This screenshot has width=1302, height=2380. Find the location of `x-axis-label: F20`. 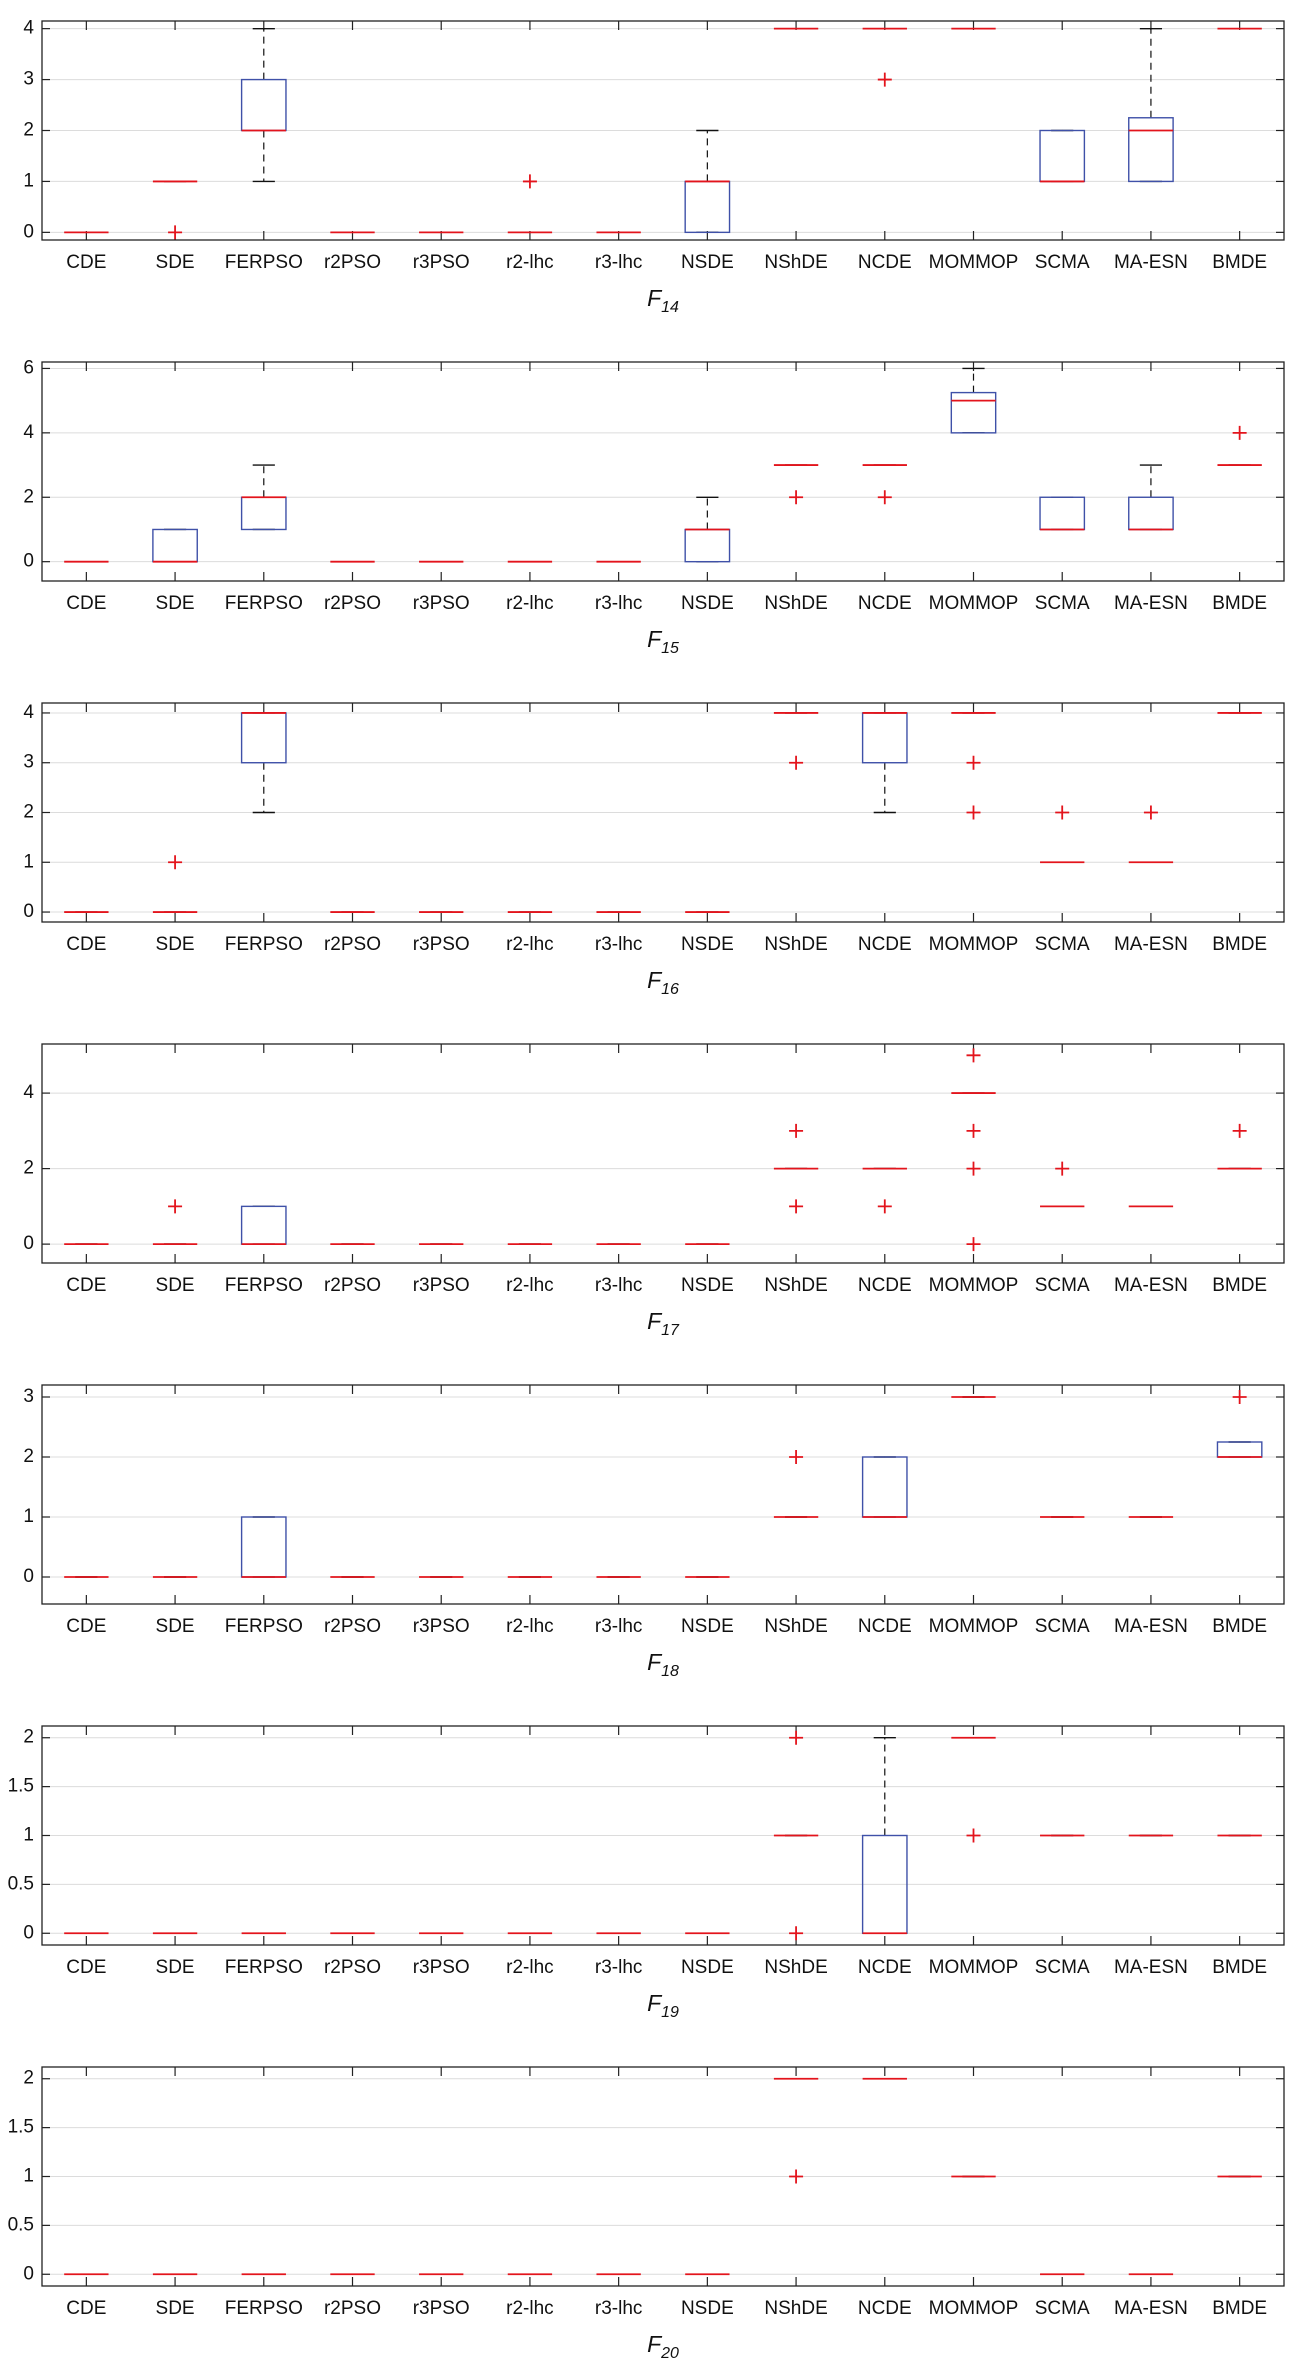

x-axis-label: F20 is located at coordinates (663, 2346).